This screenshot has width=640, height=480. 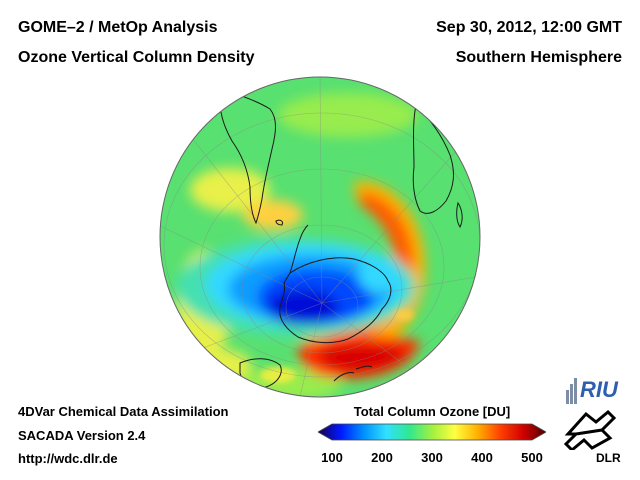 I want to click on colorbar-tick-label: 100, so click(x=332, y=457).